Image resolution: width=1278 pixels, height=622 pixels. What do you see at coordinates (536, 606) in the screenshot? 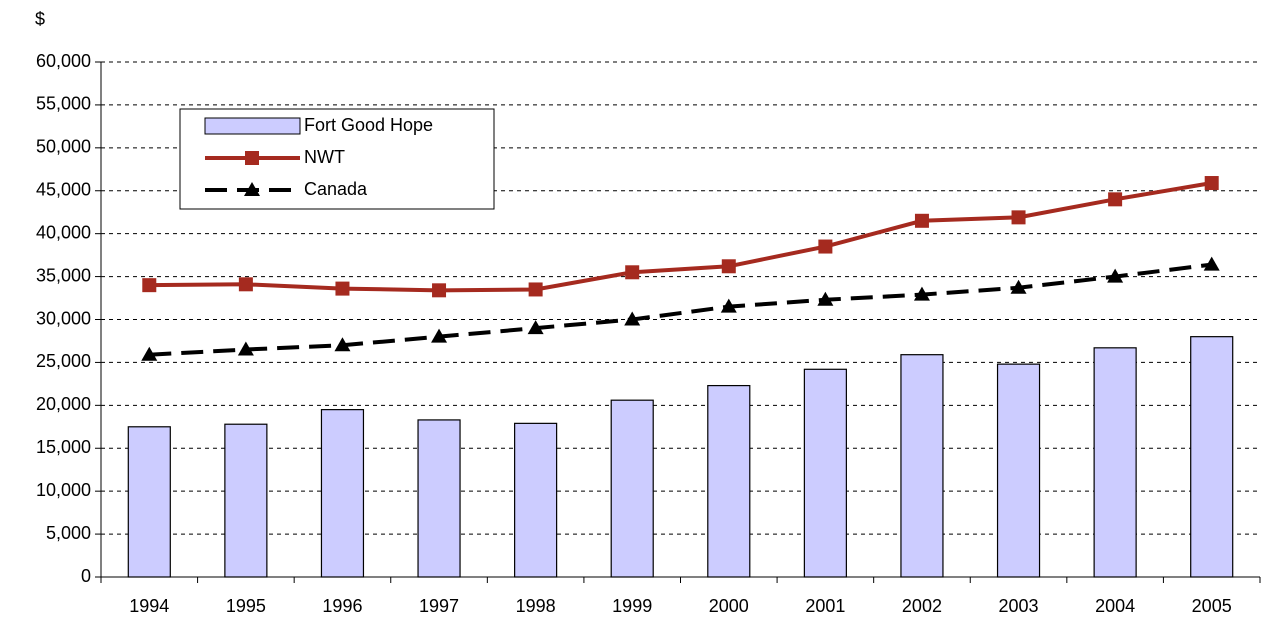
I see `x-tick-label: 1998` at bounding box center [536, 606].